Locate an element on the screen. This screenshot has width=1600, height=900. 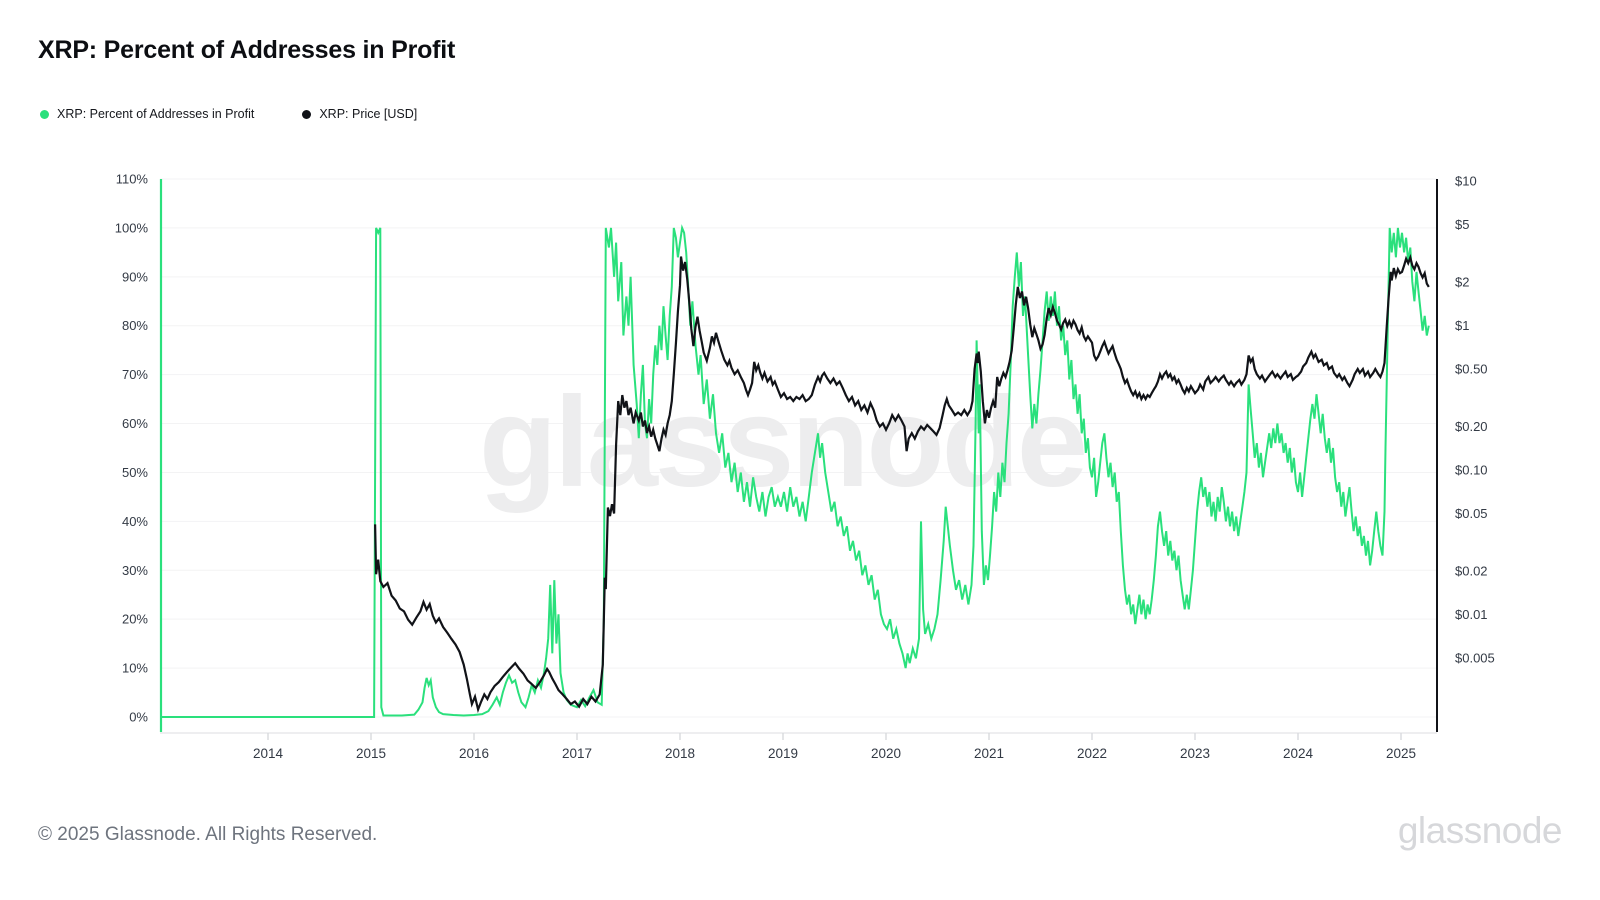
right-tick-label: $0.05 is located at coordinates (1471, 513).